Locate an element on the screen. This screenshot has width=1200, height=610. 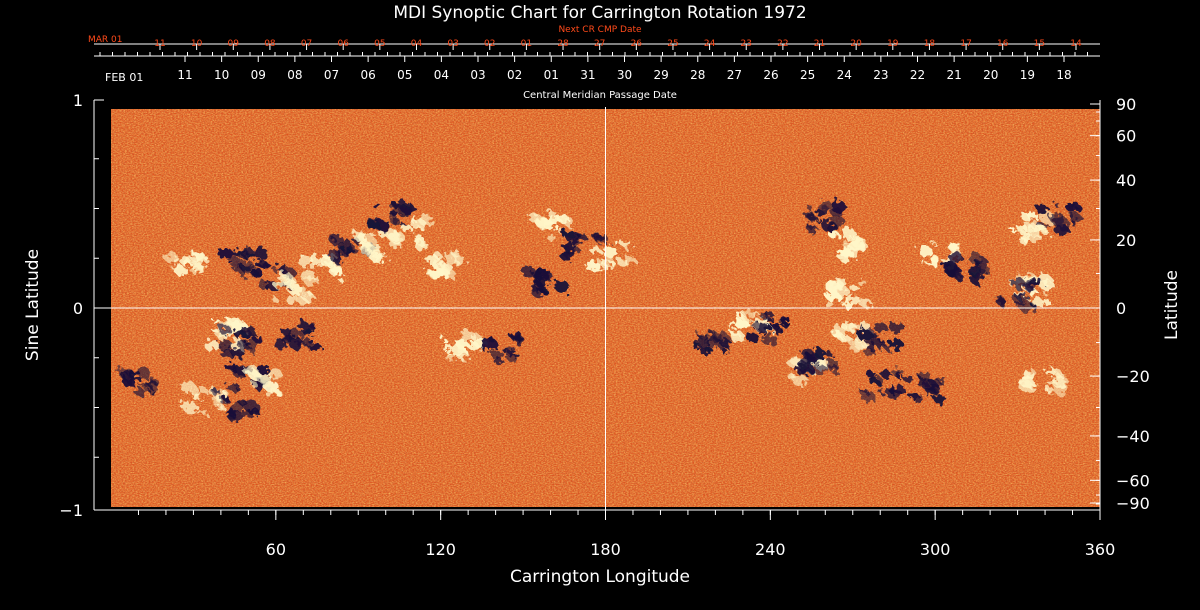
x-tick-label-360: 360 is located at coordinates (1100, 549).